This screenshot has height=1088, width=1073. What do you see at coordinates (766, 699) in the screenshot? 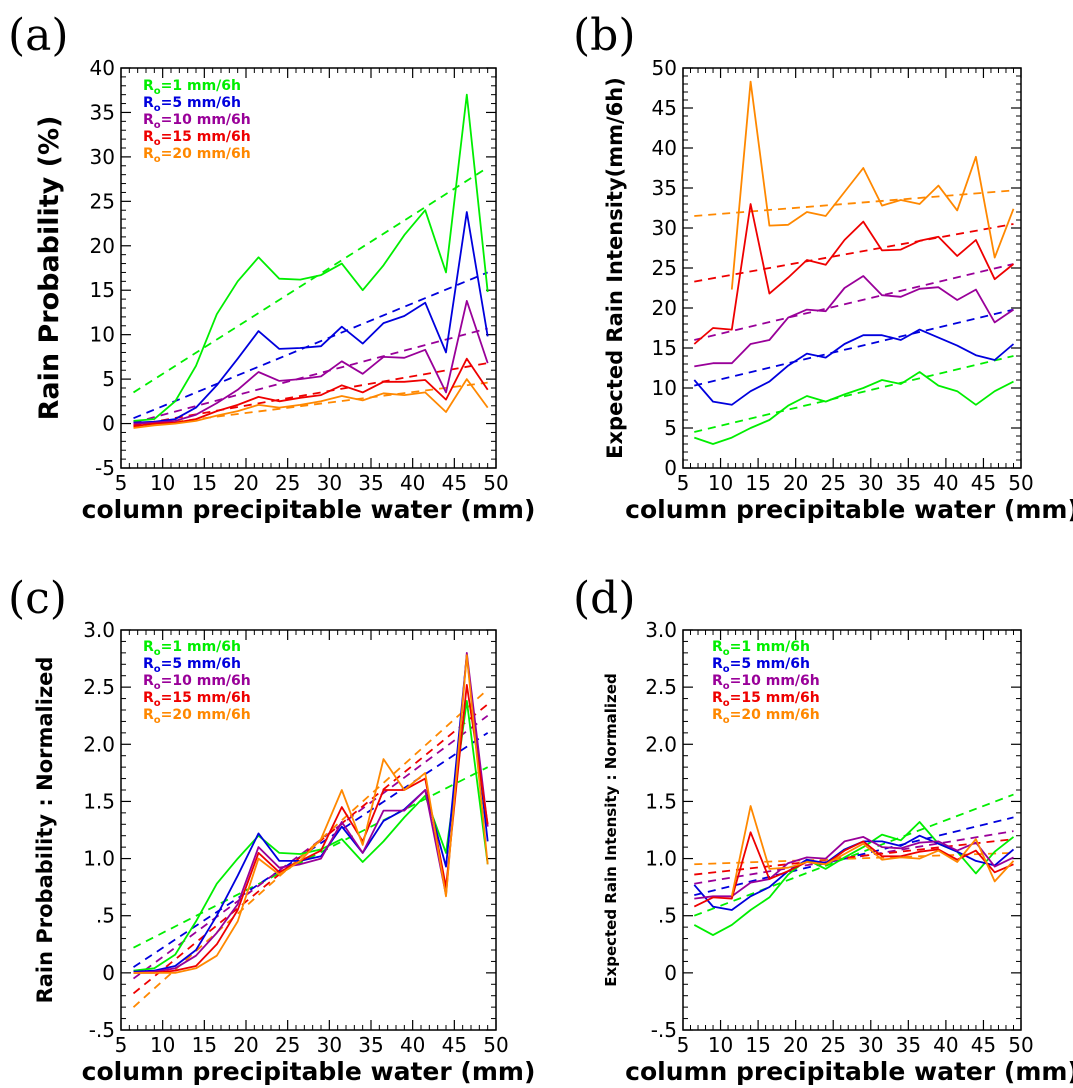
I see `legend-entry: Ro=15 mm/6h` at bounding box center [766, 699].